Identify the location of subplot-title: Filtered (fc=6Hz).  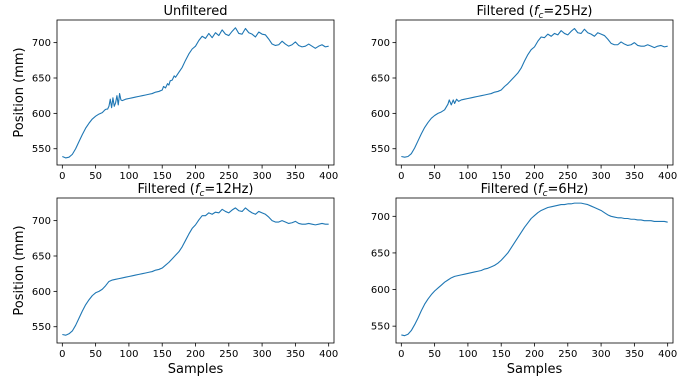
(535, 190).